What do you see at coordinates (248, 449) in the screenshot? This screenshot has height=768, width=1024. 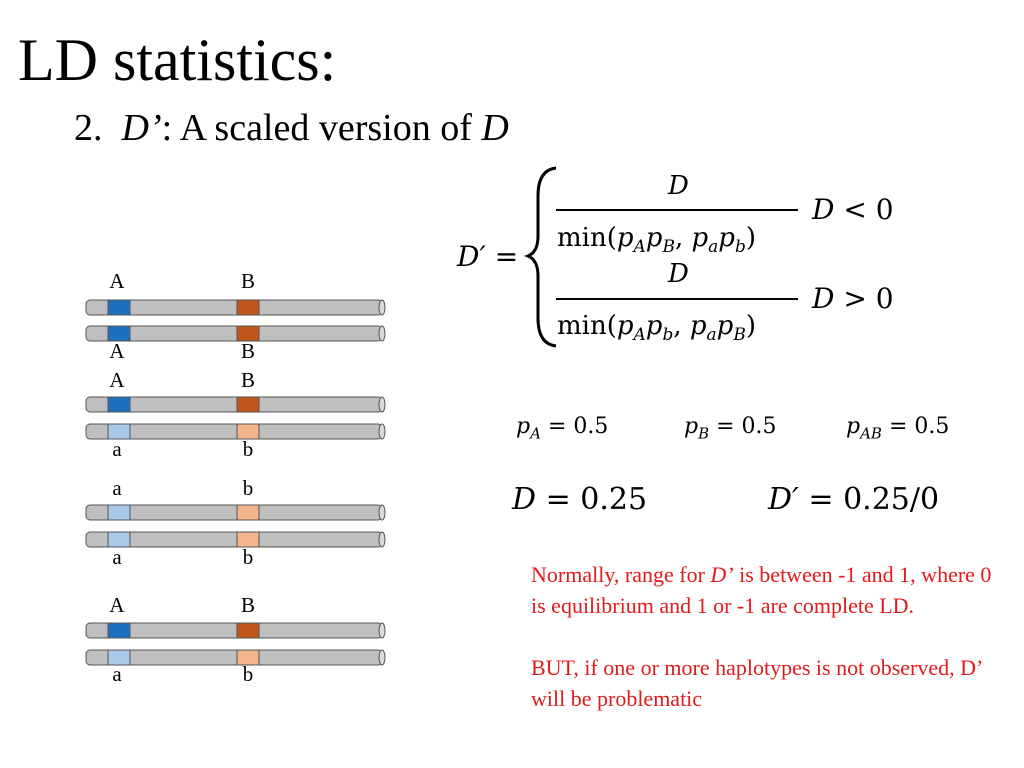 I see `allele-label-2-bottom-2: b` at bounding box center [248, 449].